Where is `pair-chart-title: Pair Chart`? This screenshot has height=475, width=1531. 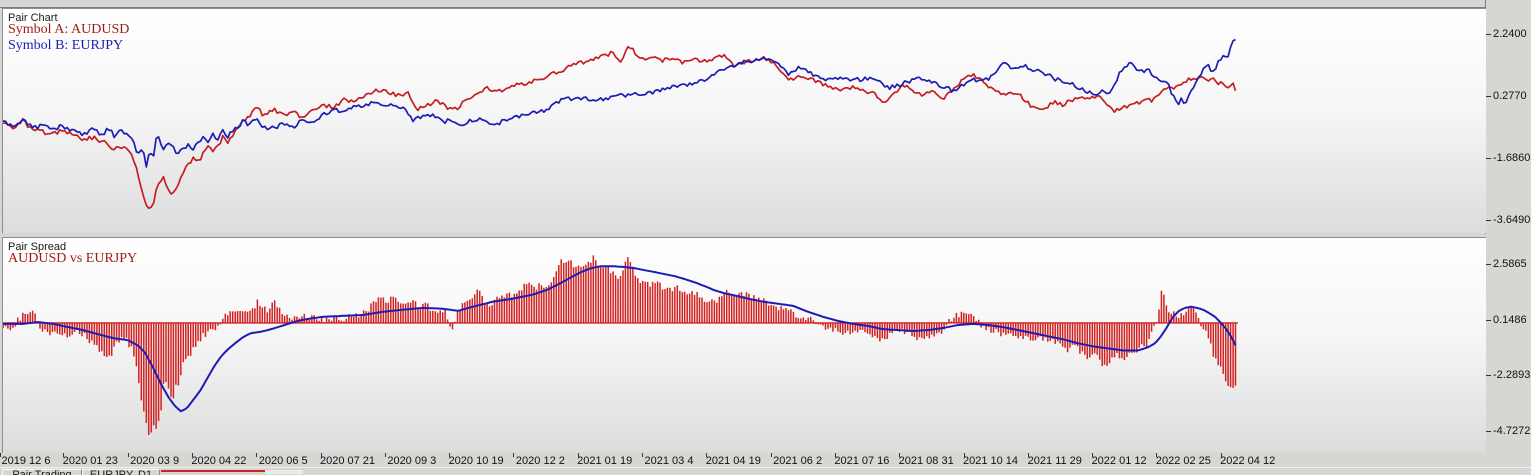 pair-chart-title: Pair Chart is located at coordinates (33, 18).